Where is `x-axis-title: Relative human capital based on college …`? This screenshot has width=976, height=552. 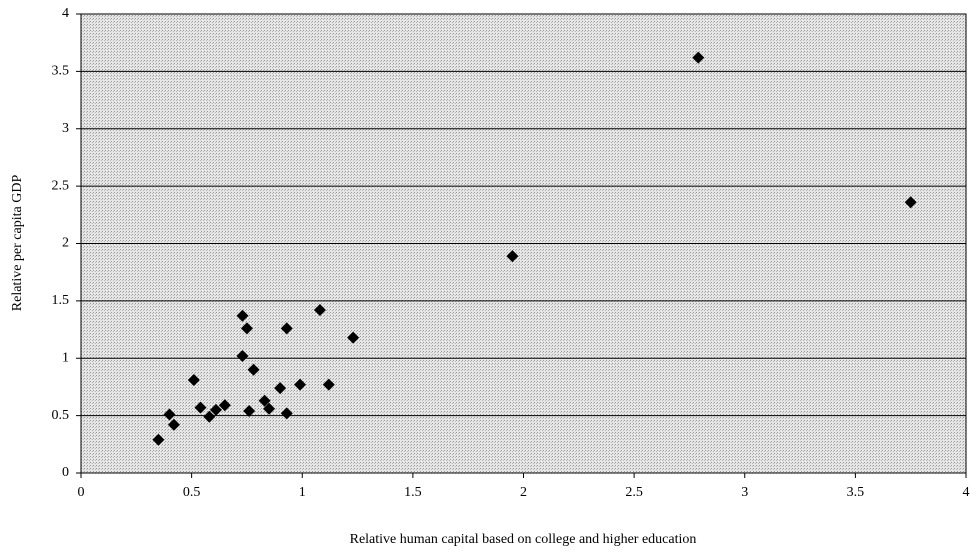
x-axis-title: Relative human capital based on college … is located at coordinates (523, 539).